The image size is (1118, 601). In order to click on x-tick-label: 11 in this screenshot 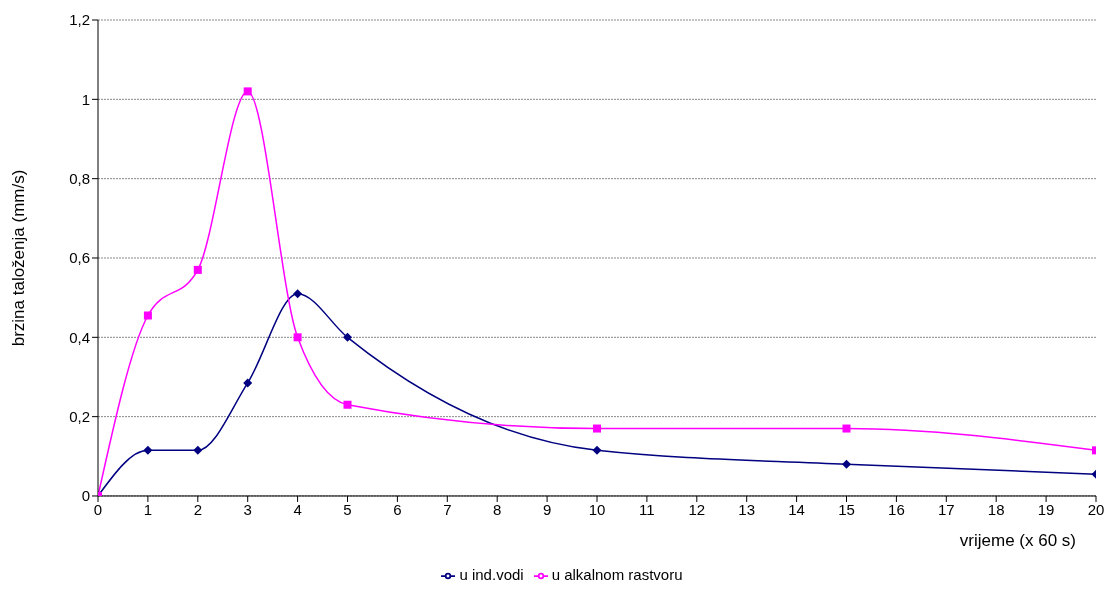, I will do `click(647, 509)`.